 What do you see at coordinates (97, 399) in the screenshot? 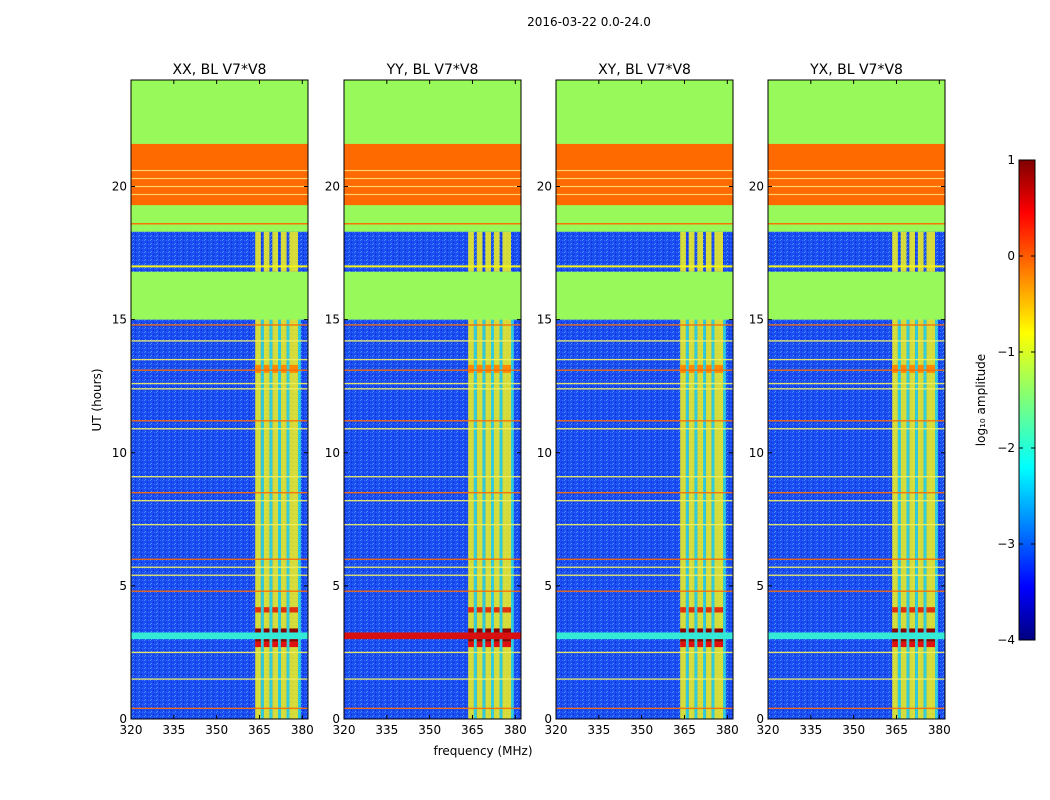
I see `y-axis-label: UT (hours)` at bounding box center [97, 399].